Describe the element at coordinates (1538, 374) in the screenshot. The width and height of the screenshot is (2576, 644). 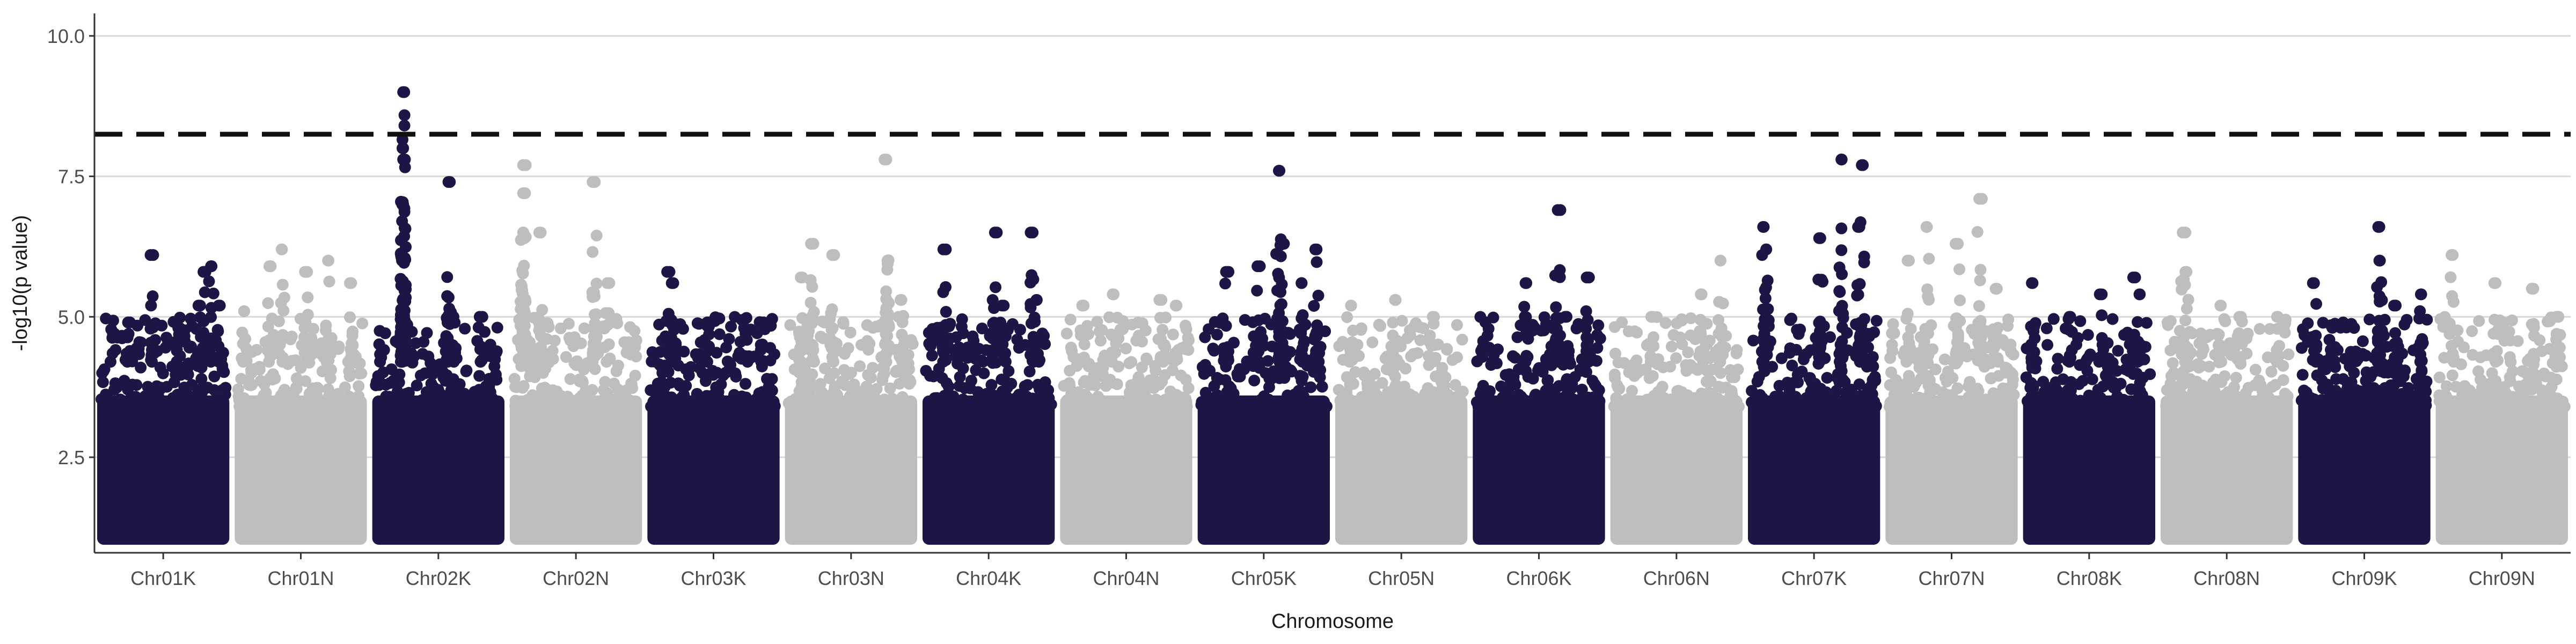
I see `chromosome-points-Chr06K` at that location.